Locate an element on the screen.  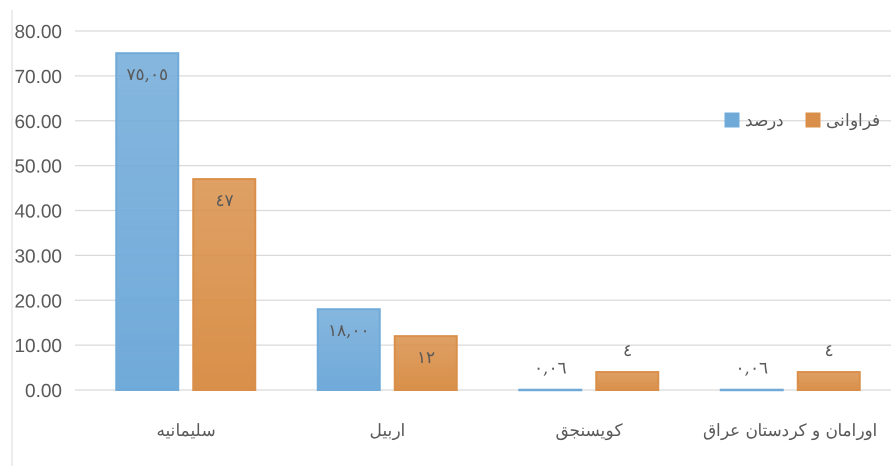
legend-label: فراوانی is located at coordinates (853, 121).